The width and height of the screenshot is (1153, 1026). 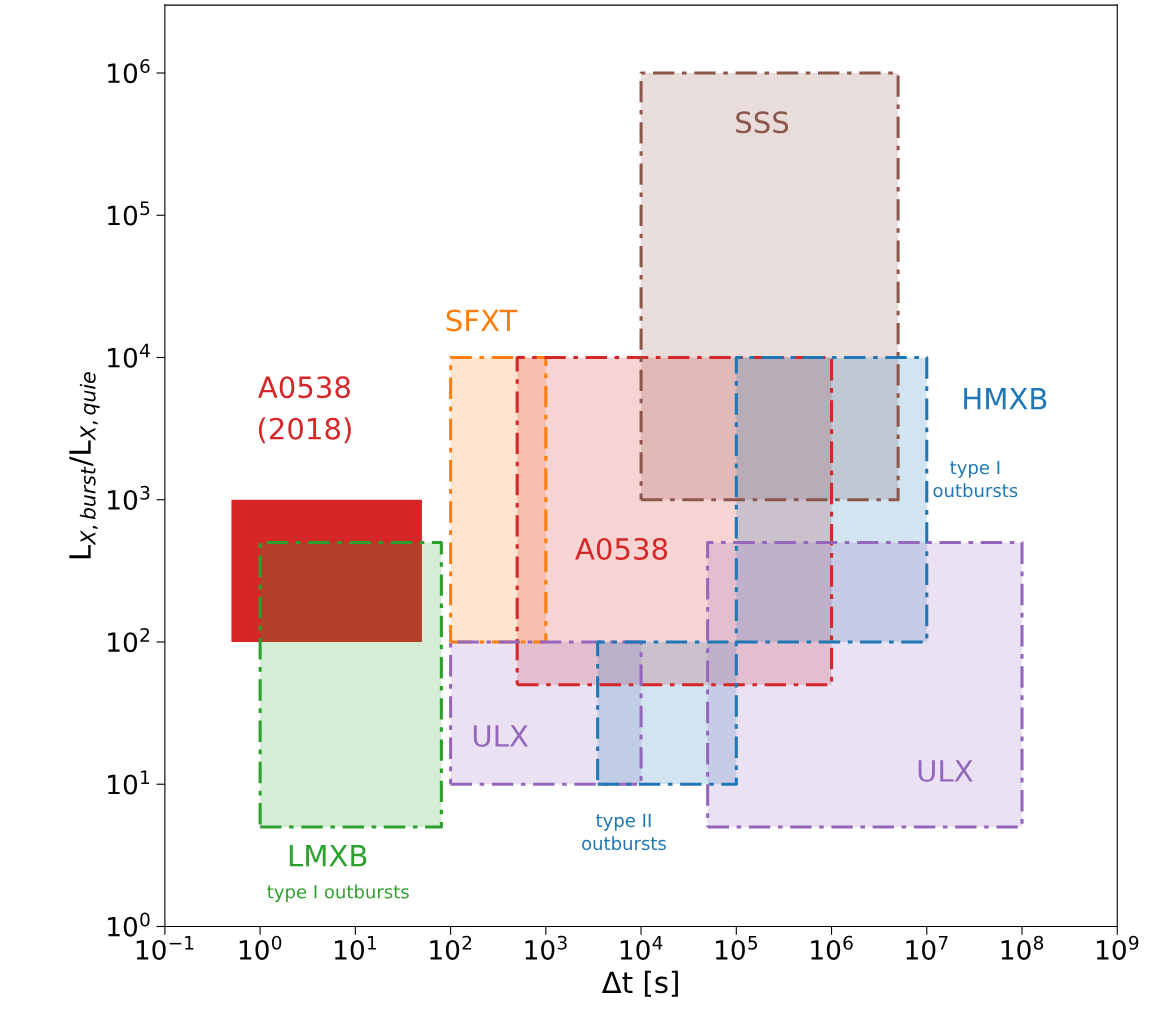 What do you see at coordinates (129, 782) in the screenshot?
I see `y-tick-label: 10$^{1}$` at bounding box center [129, 782].